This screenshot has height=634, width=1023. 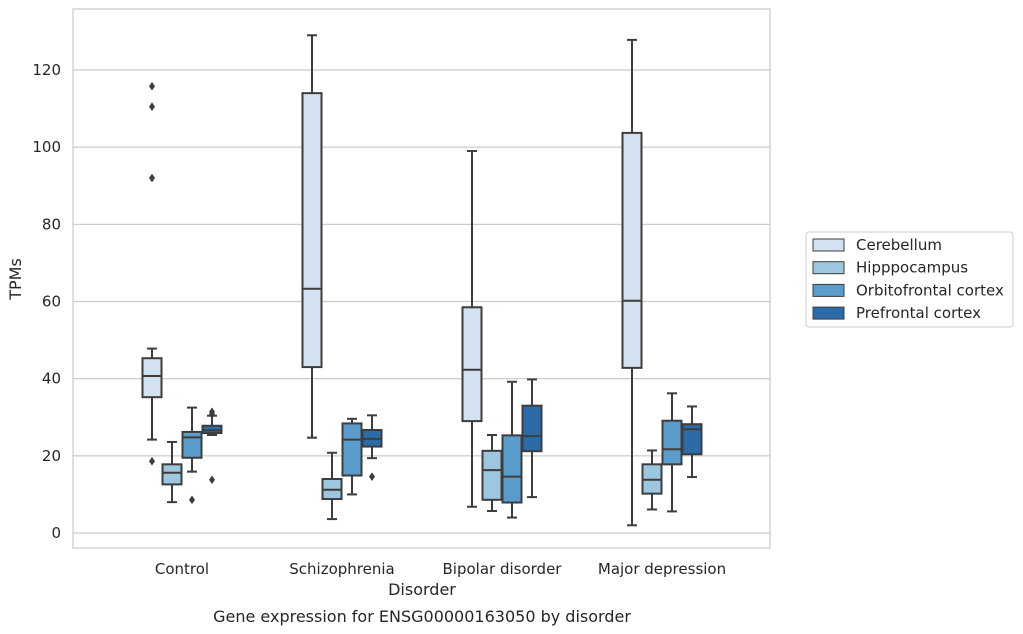 I want to click on y-axis-ticks: 0 20 40 60 80 100 120, so click(x=46, y=301).